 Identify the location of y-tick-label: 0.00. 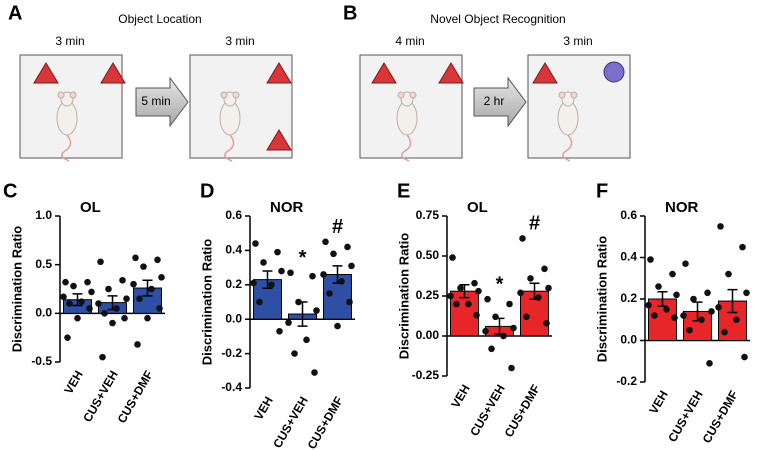
(428, 335).